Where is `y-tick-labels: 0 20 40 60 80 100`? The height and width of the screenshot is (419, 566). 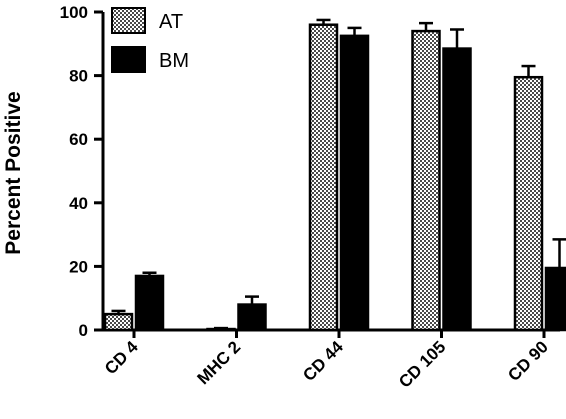 y-tick-labels: 0 20 40 60 80 100 is located at coordinates (74, 171).